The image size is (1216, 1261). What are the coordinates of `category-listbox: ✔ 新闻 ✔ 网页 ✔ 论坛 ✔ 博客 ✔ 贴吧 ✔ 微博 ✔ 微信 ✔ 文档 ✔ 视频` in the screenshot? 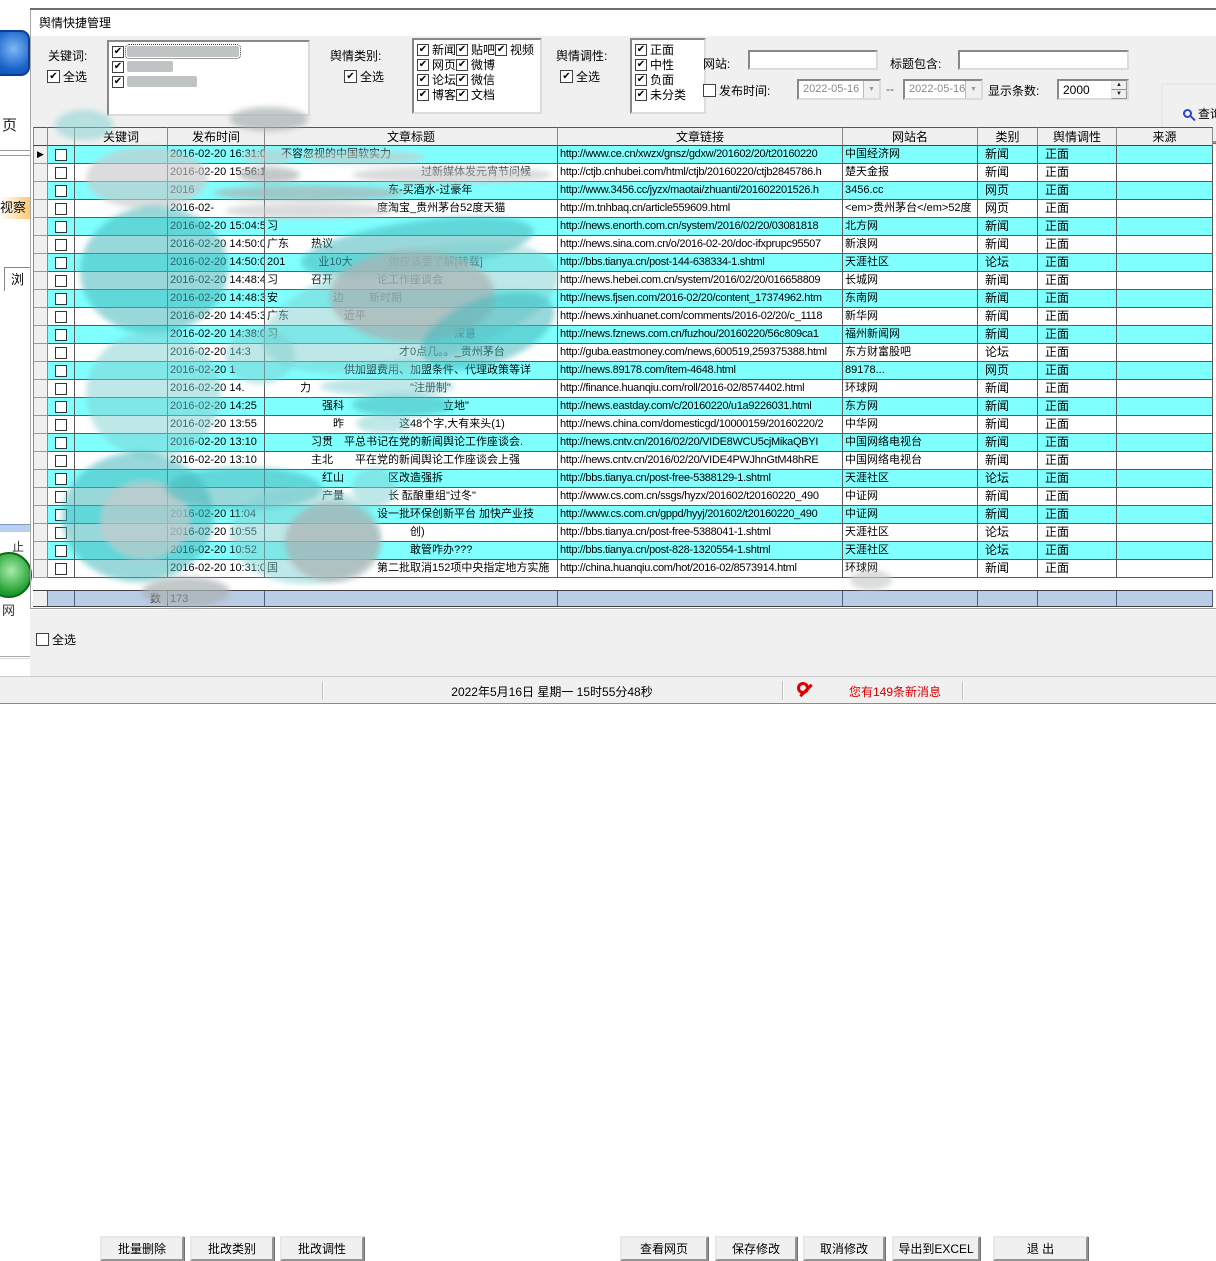 It's located at (477, 76).